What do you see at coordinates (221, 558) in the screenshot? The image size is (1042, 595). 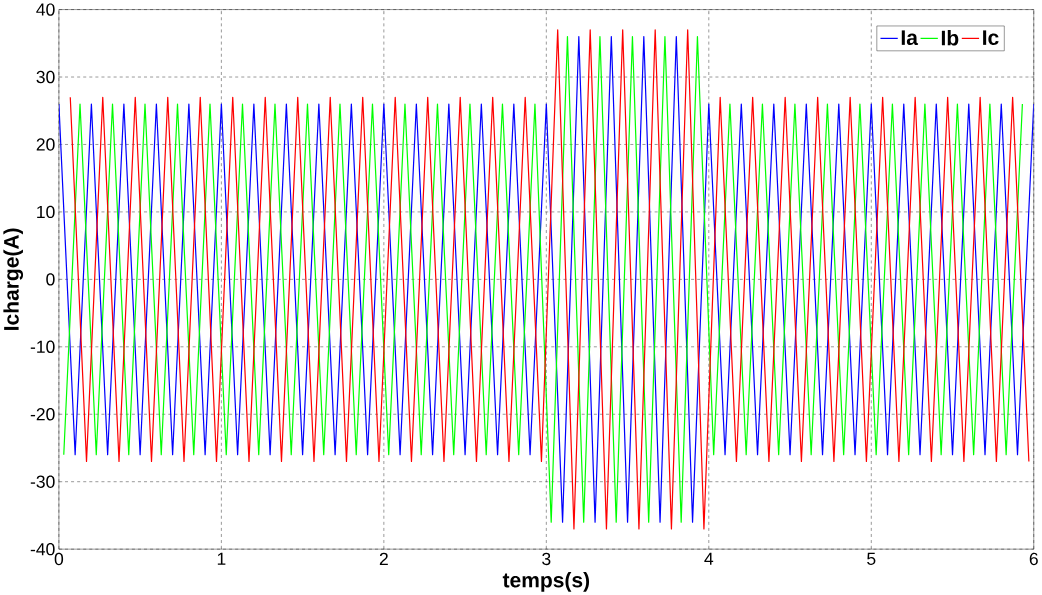 I see `x-tick-label: 1` at bounding box center [221, 558].